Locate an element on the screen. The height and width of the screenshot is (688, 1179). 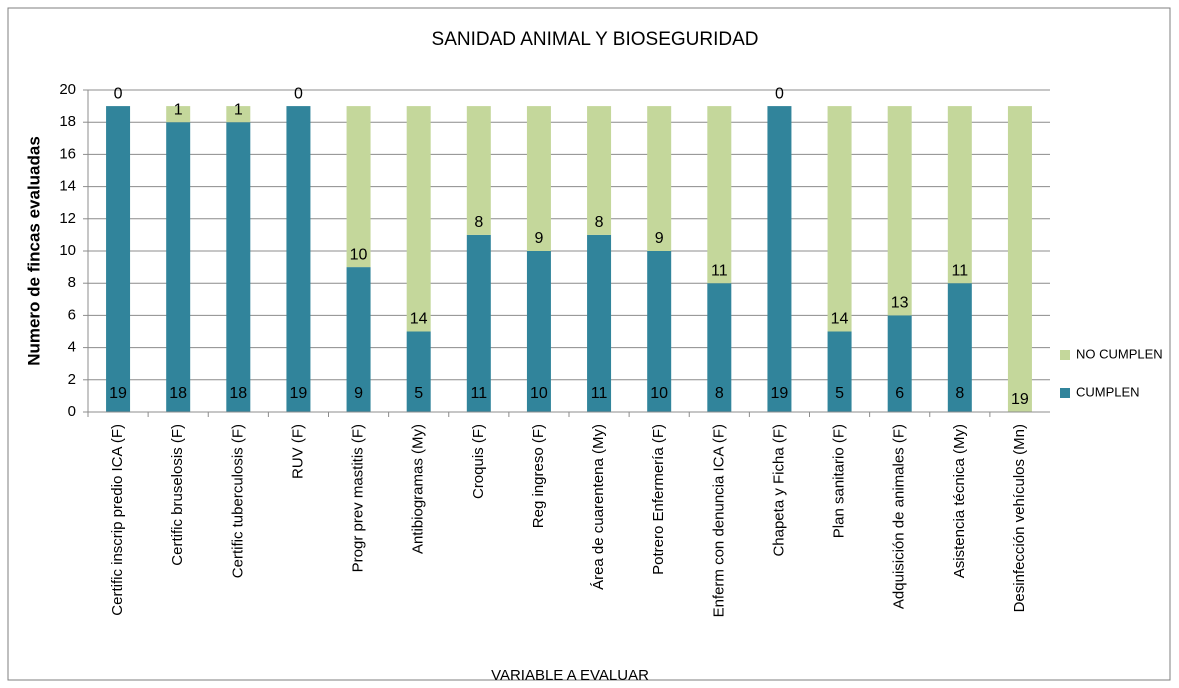
x-tick-label: Asistencia técnica (My) is located at coordinates (959, 501).